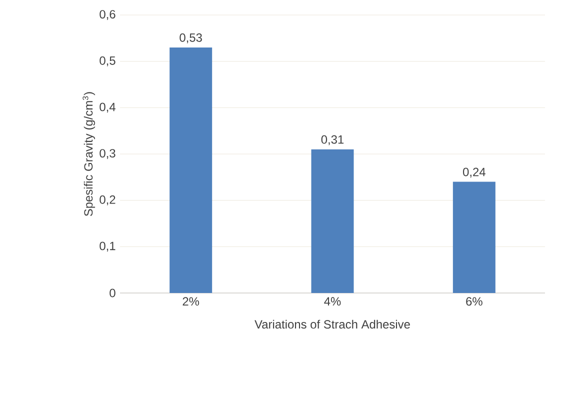  Describe the element at coordinates (191, 301) in the screenshot. I see `x-tick-label: 2%` at that location.